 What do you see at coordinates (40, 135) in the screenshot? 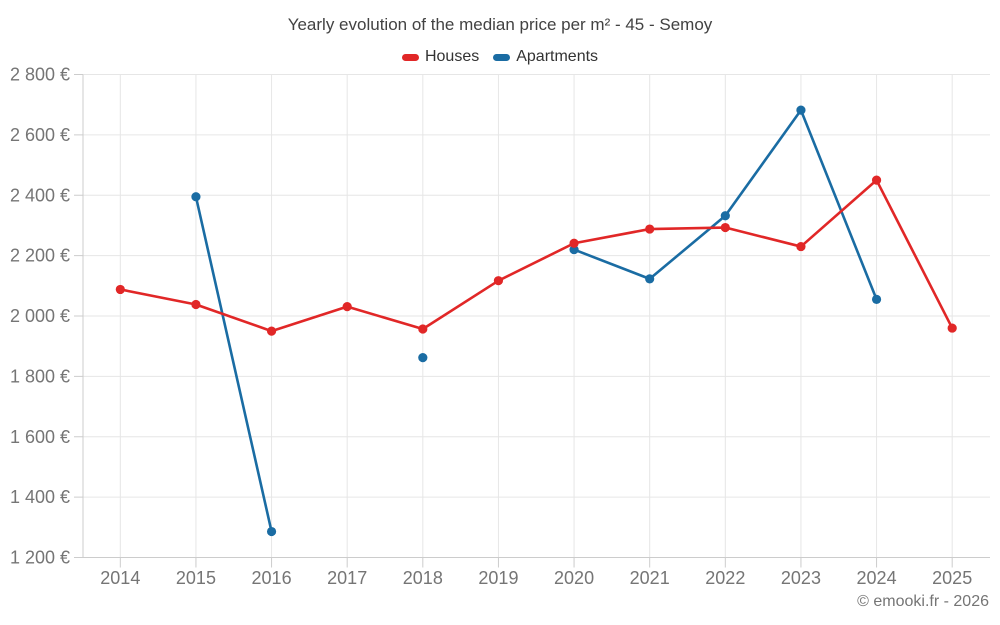
I see `y-axis-label: 2 600 €` at bounding box center [40, 135].